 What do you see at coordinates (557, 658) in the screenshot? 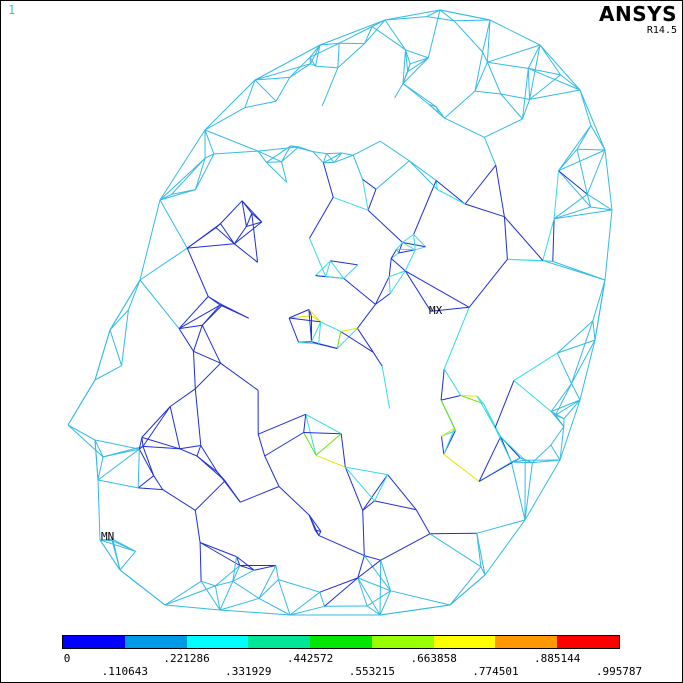
I see `legend-tick-8: .885144` at bounding box center [557, 658].